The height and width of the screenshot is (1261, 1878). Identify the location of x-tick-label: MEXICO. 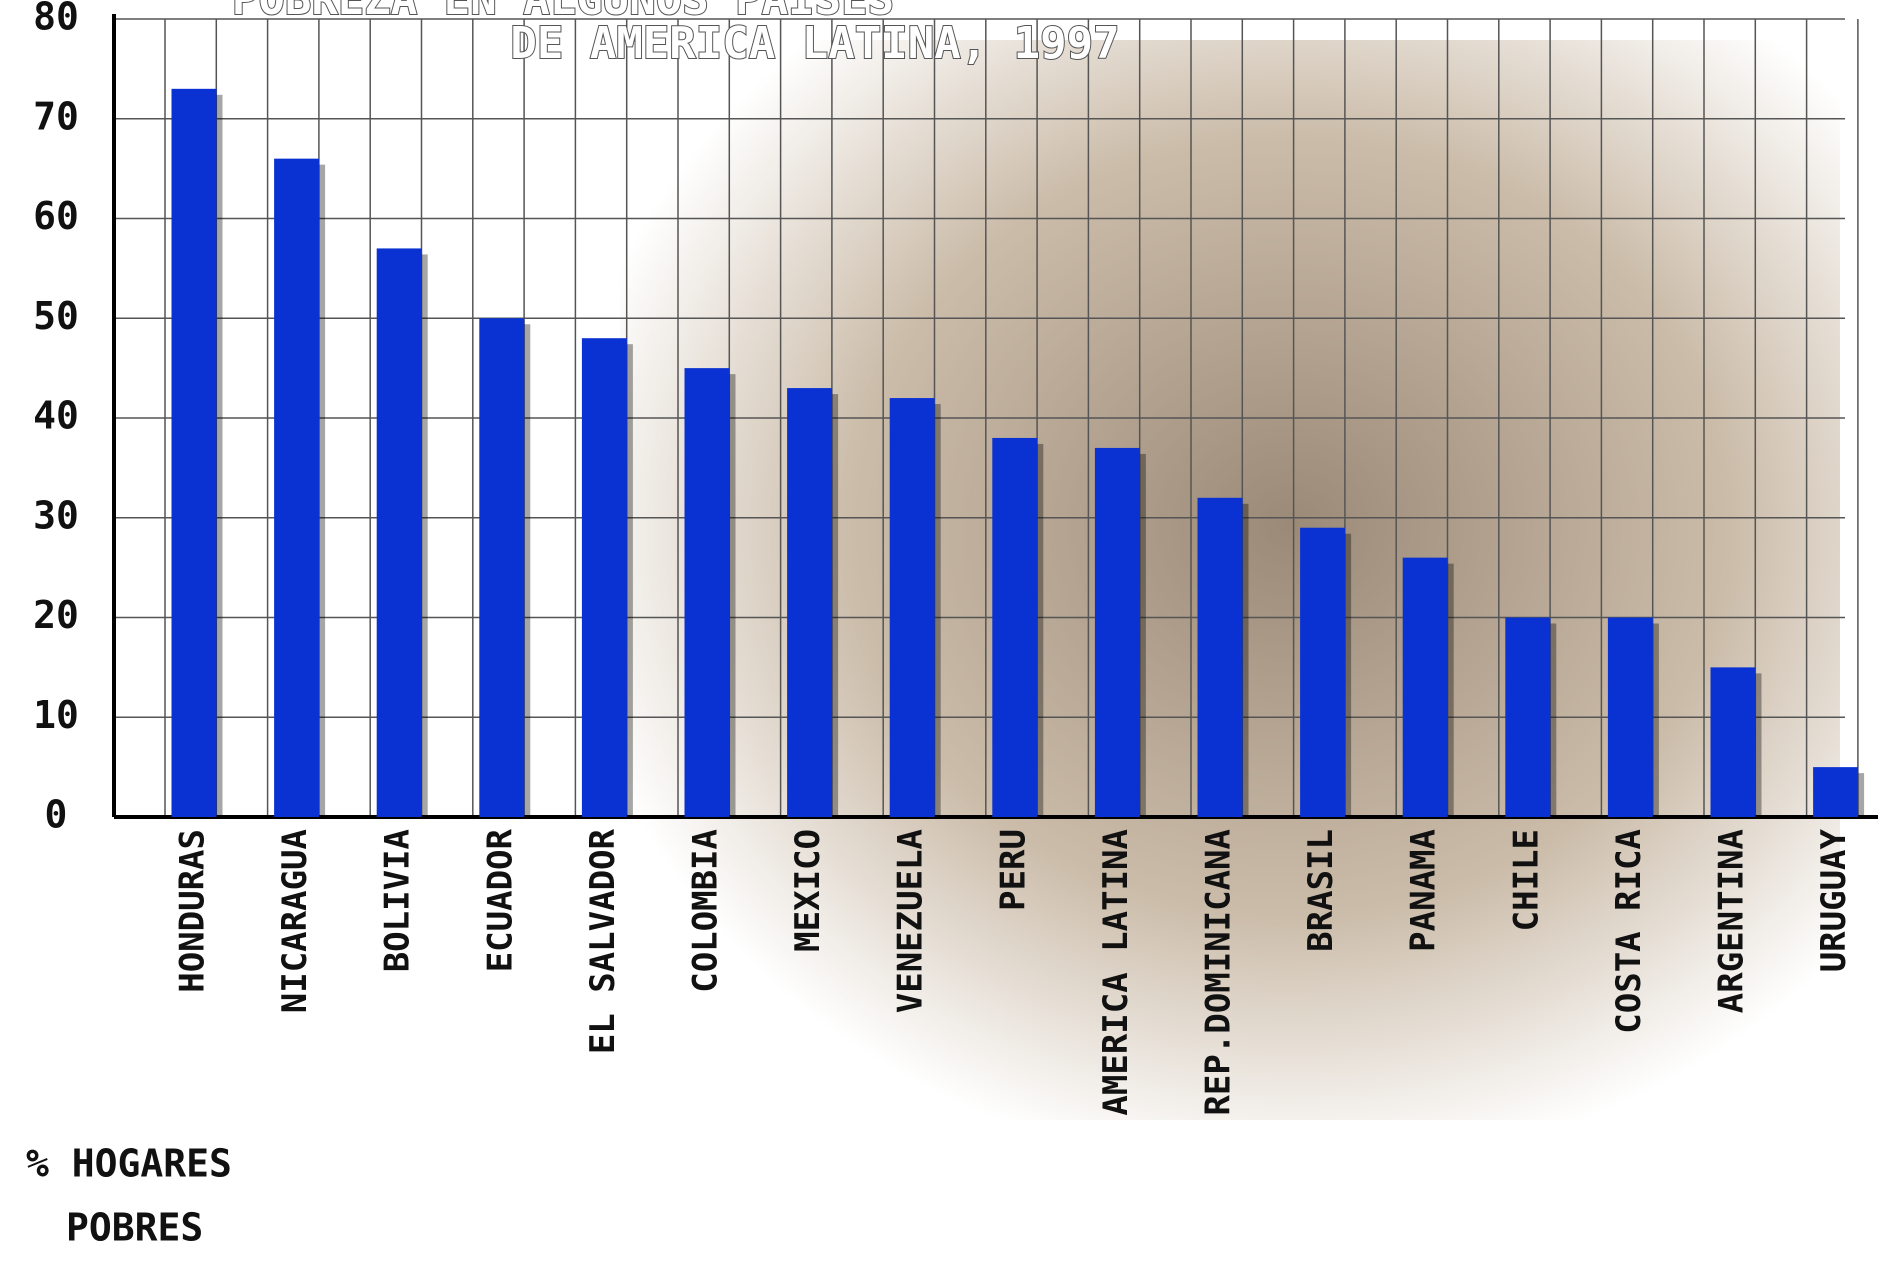
(808, 890).